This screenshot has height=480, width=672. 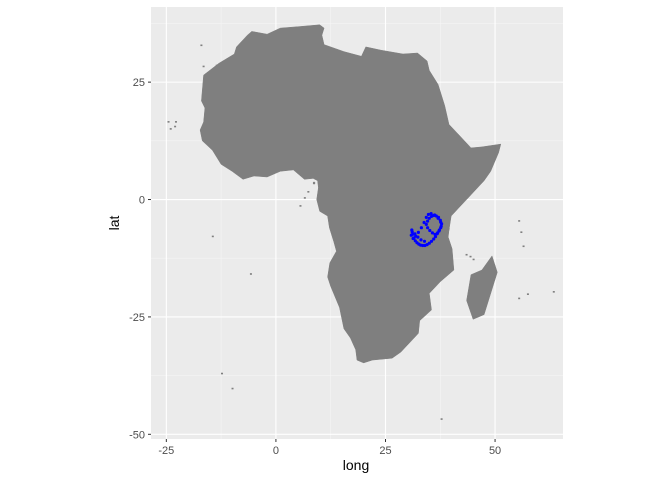 I want to click on y-tick-label: 0, so click(x=142, y=201).